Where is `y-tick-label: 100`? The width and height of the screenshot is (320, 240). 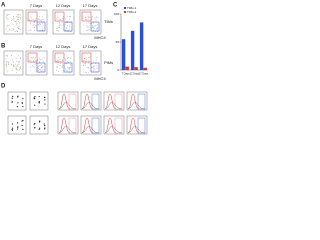 y-tick-label: 100 is located at coordinates (116, 14).